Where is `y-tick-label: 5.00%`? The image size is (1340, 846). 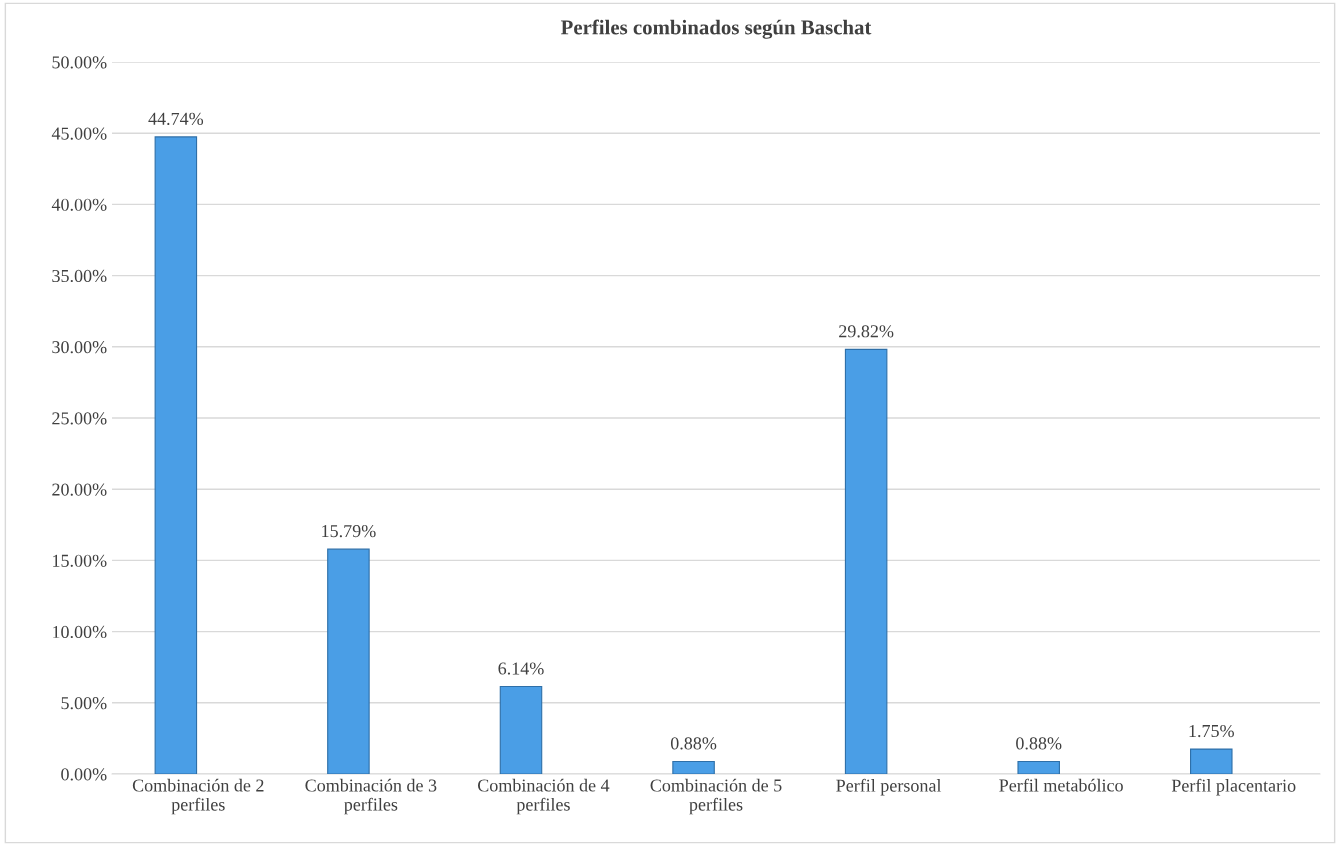
y-tick-label: 5.00% is located at coordinates (84, 703).